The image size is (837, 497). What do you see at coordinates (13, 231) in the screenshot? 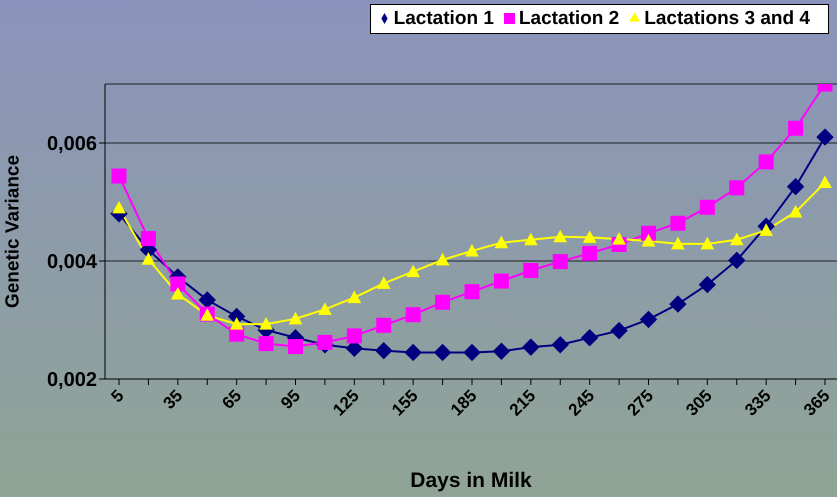
I see `y-axis-title: Genetic Variance` at bounding box center [13, 231].